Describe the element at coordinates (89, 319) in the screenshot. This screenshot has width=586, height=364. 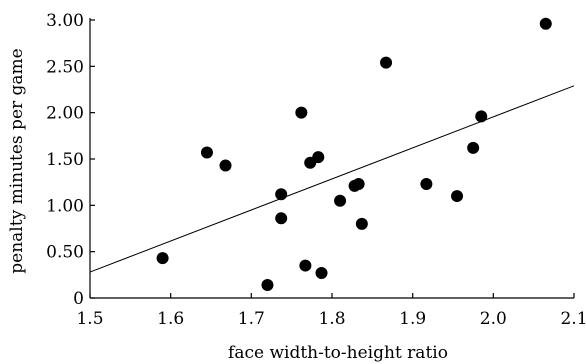
I see `x-tick-label: 1.5` at that location.